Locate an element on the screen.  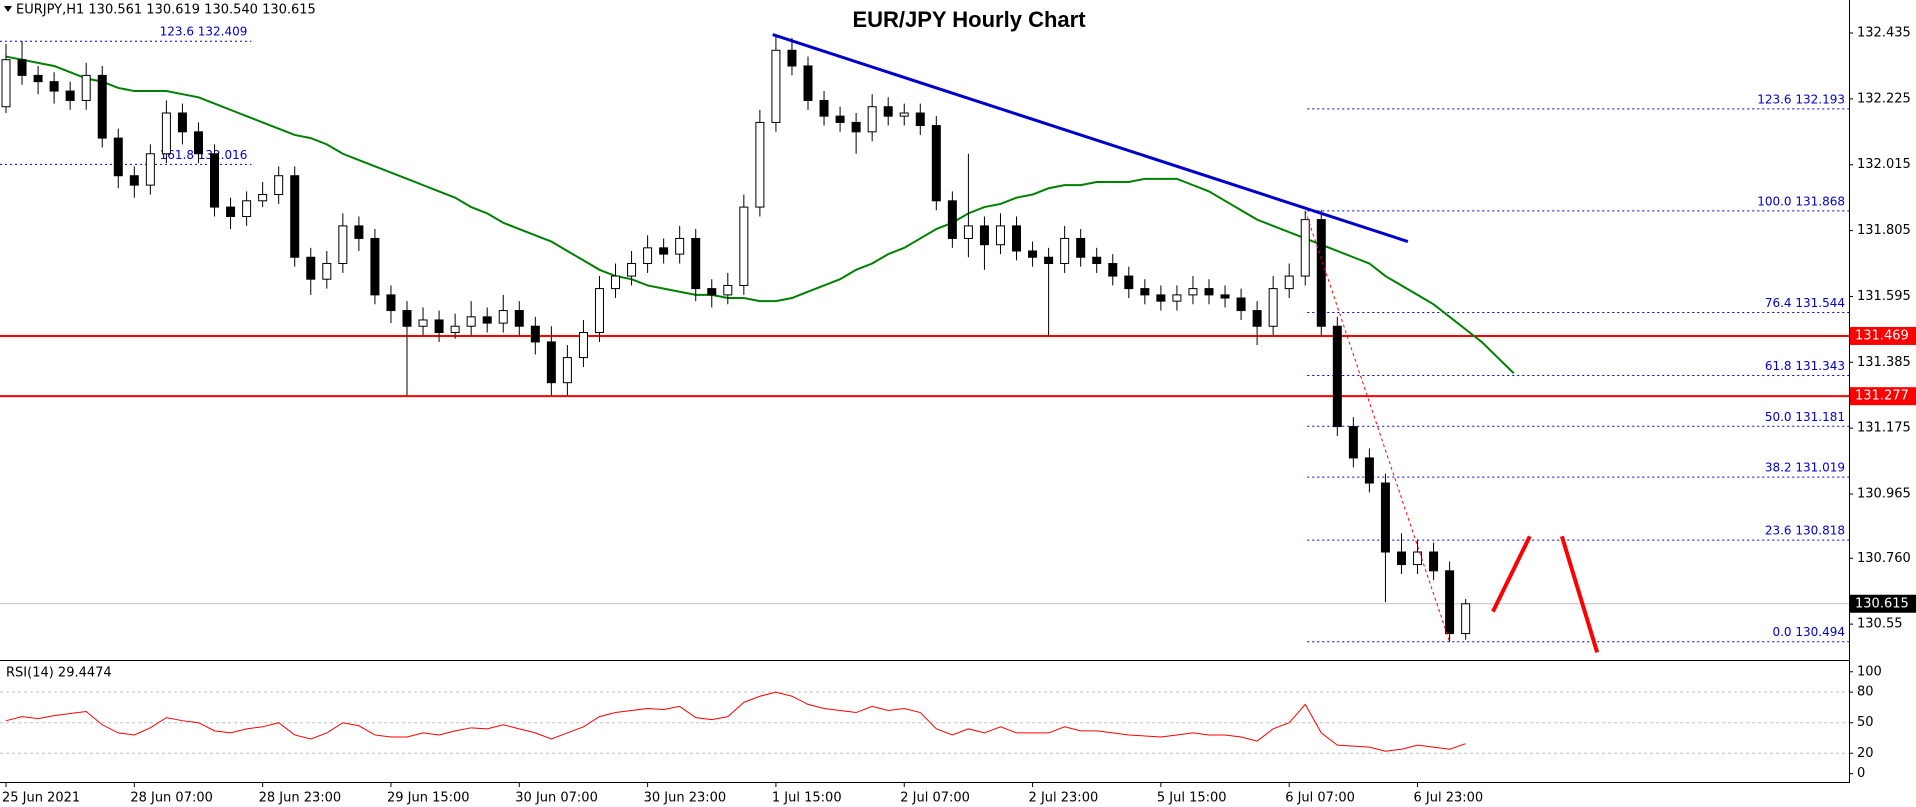
fib-label: 38.2 131.019 is located at coordinates (1805, 468).